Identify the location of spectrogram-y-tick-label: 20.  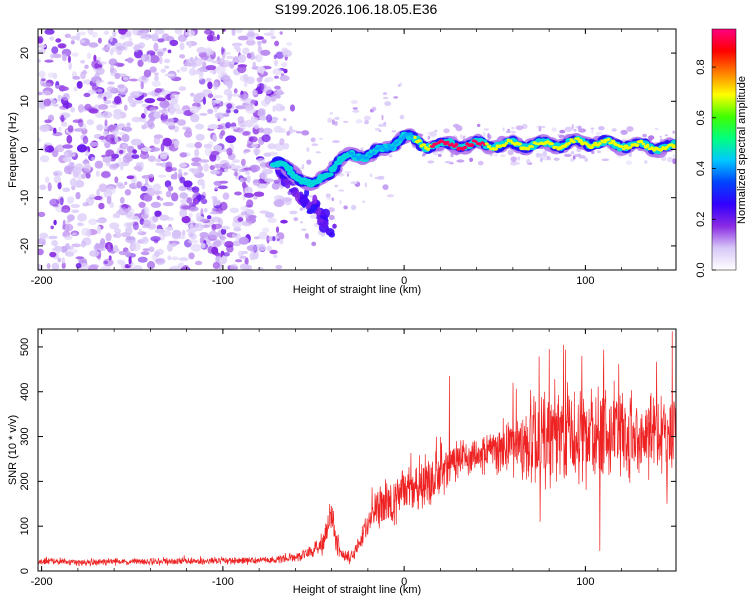
(25, 53).